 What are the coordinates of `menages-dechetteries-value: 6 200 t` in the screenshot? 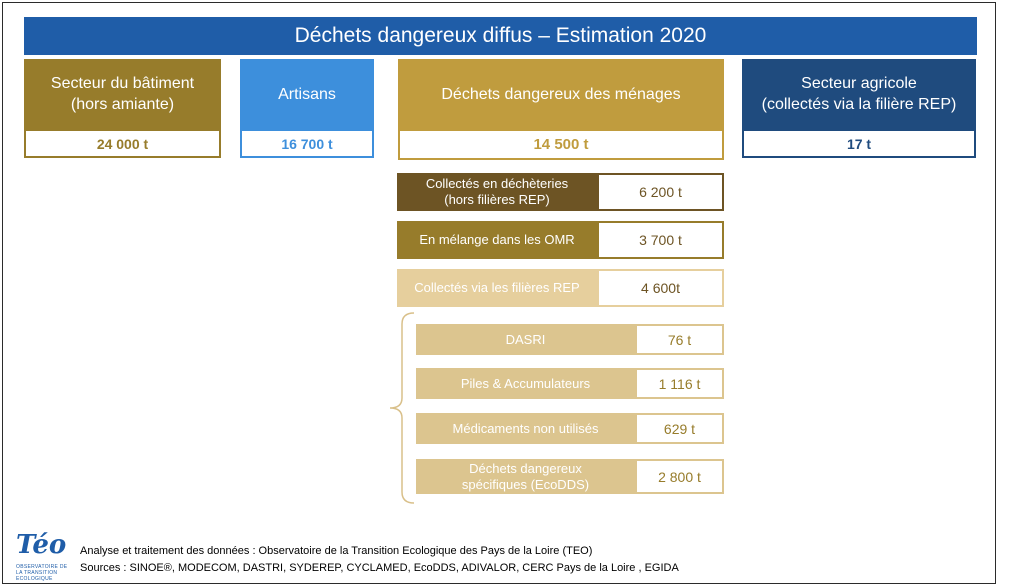 It's located at (660, 192).